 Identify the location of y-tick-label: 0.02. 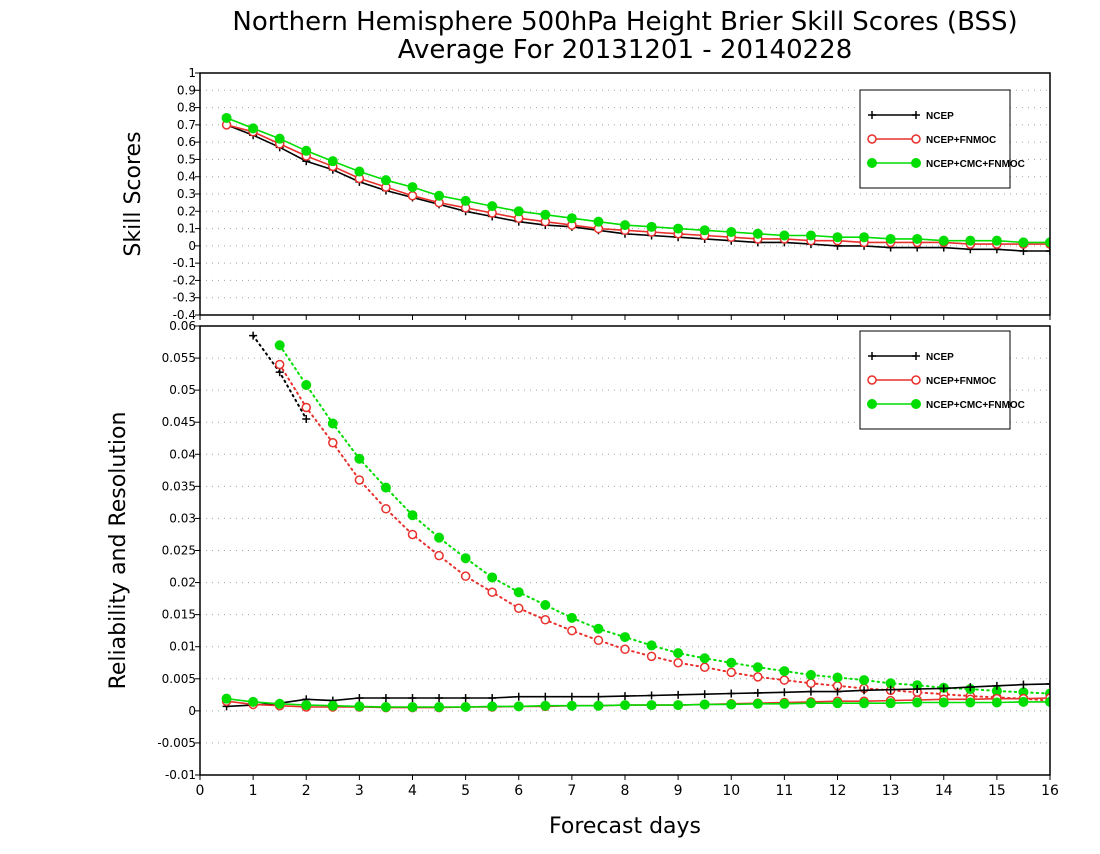
(182, 583).